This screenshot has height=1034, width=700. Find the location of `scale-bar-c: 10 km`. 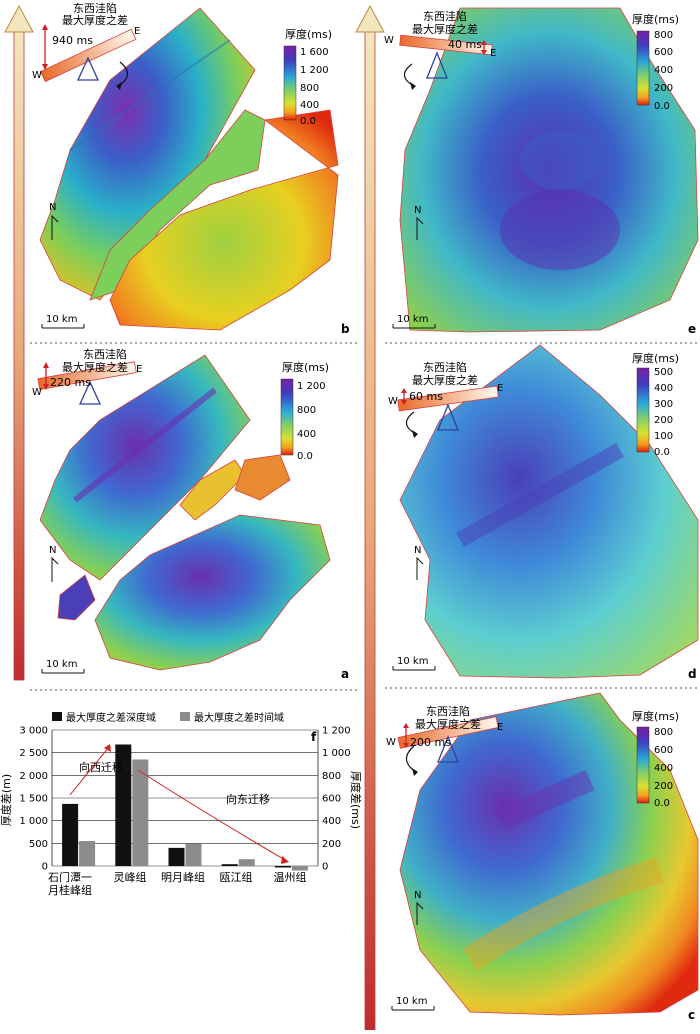

scale-bar-c: 10 km is located at coordinates (413, 1003).